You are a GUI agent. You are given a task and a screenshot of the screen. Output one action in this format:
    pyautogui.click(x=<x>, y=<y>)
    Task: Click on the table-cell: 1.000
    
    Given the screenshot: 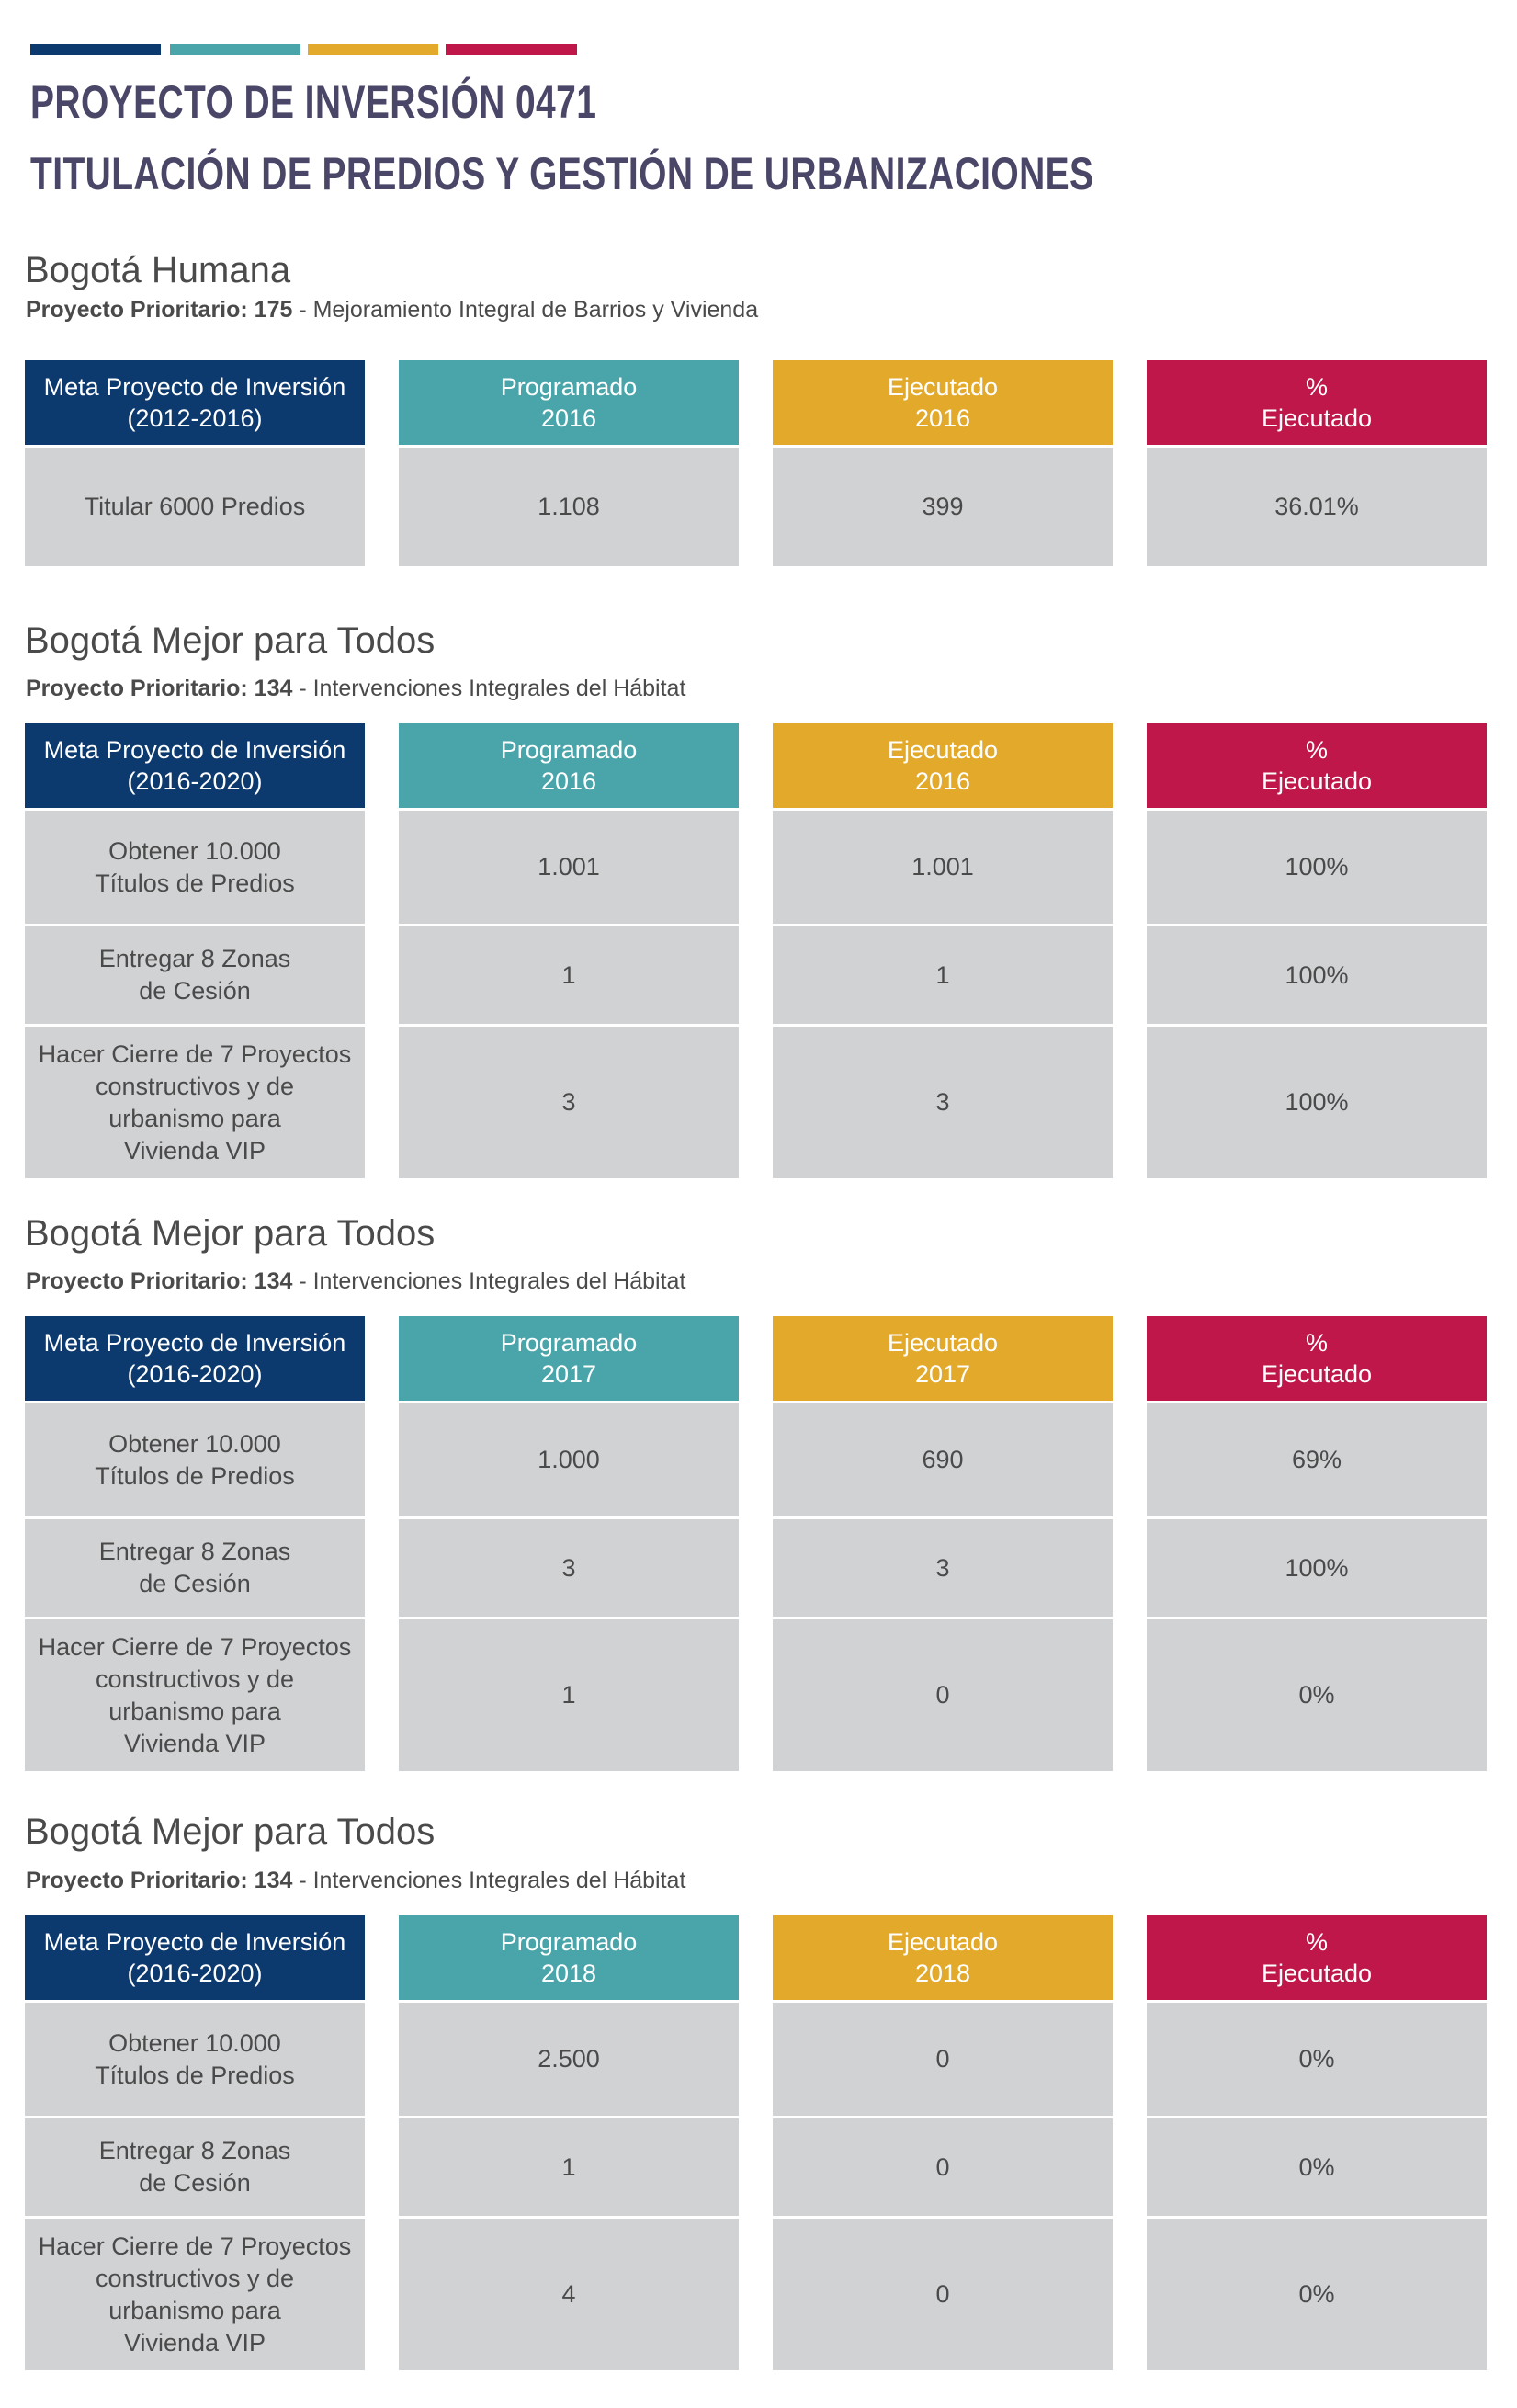 What is the action you would take?
    pyautogui.click(x=569, y=1458)
    